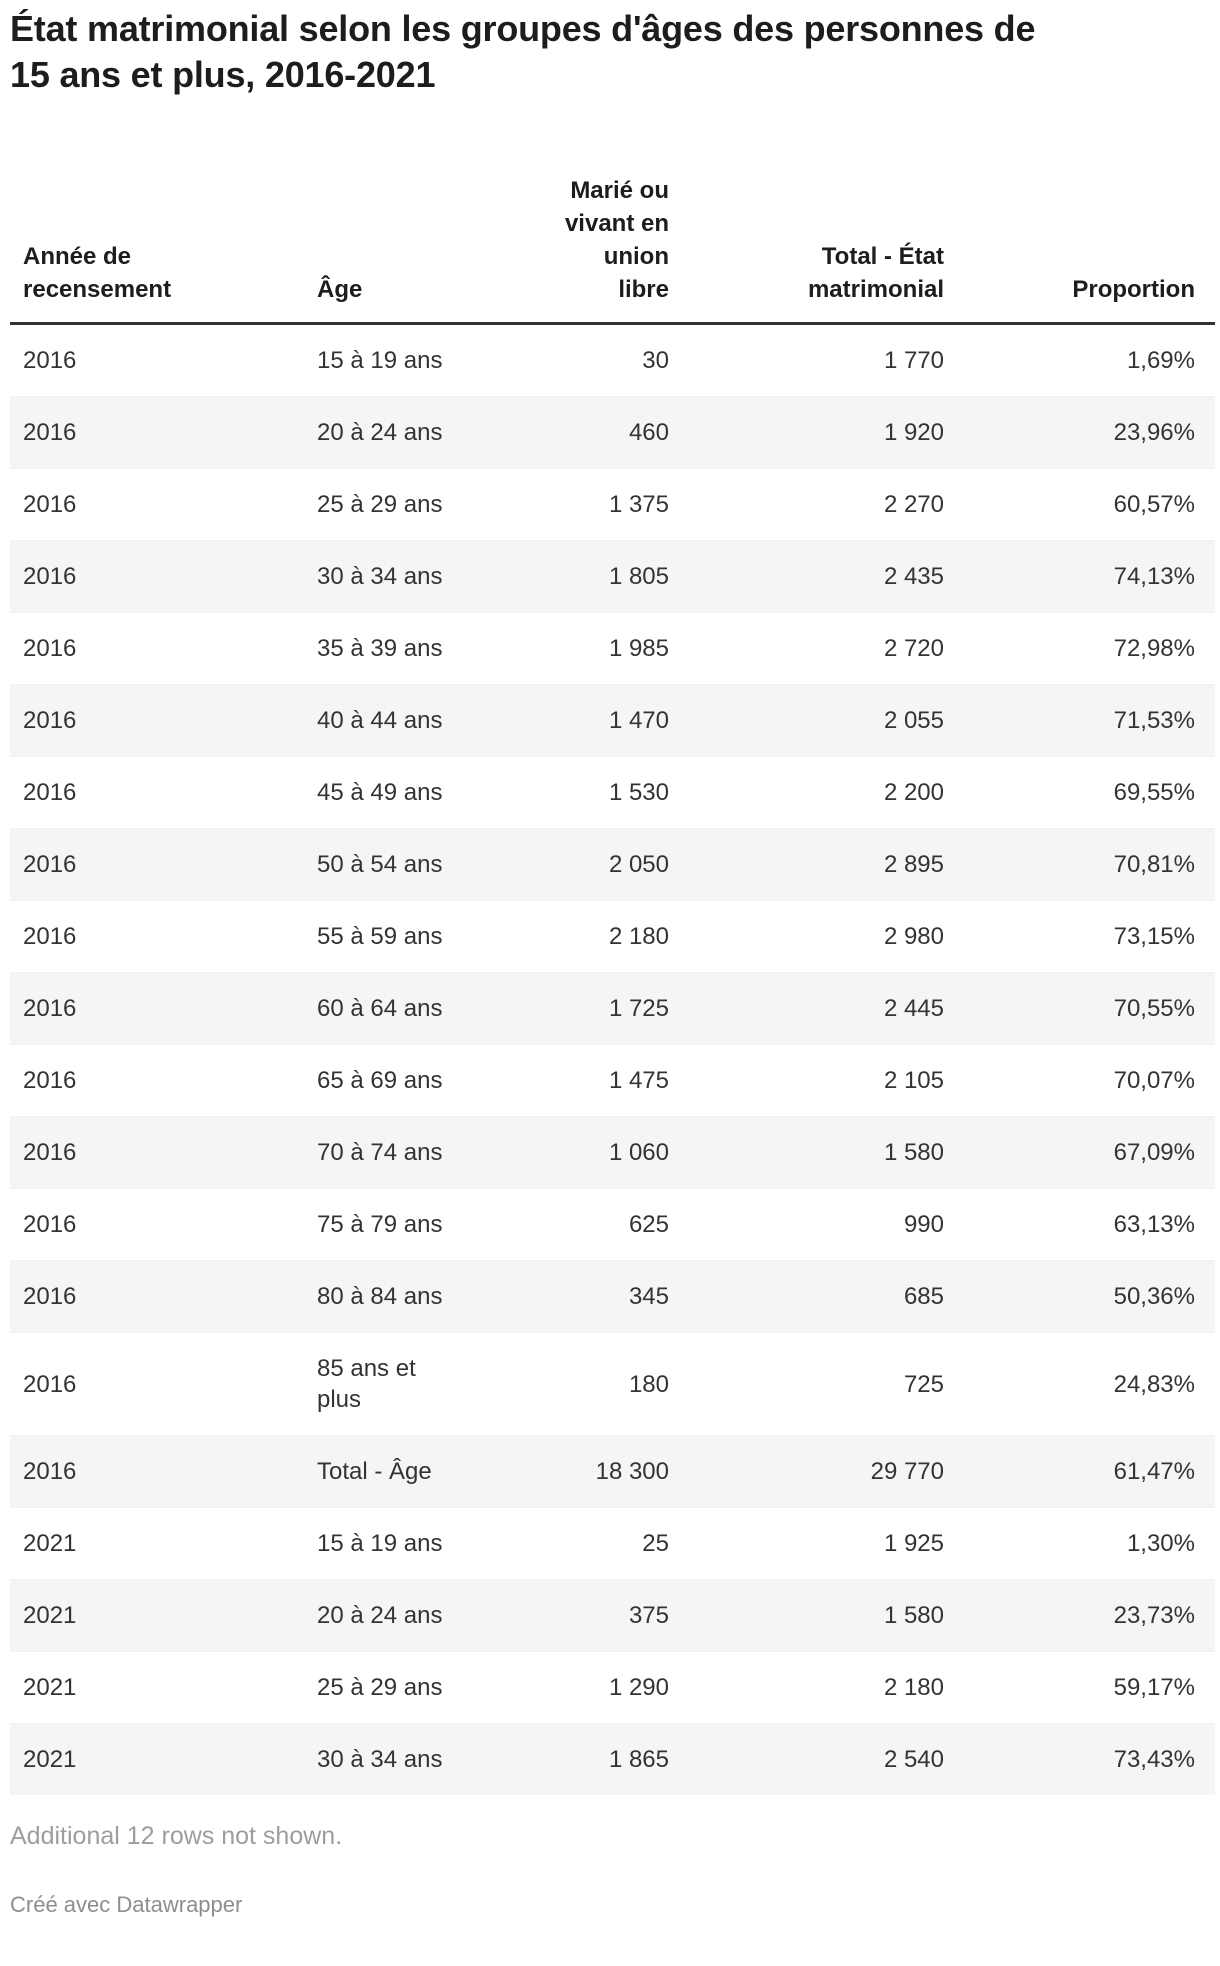  Describe the element at coordinates (176, 1836) in the screenshot. I see `rows-not-shown-note: Additional 12 rows not shown.` at that location.